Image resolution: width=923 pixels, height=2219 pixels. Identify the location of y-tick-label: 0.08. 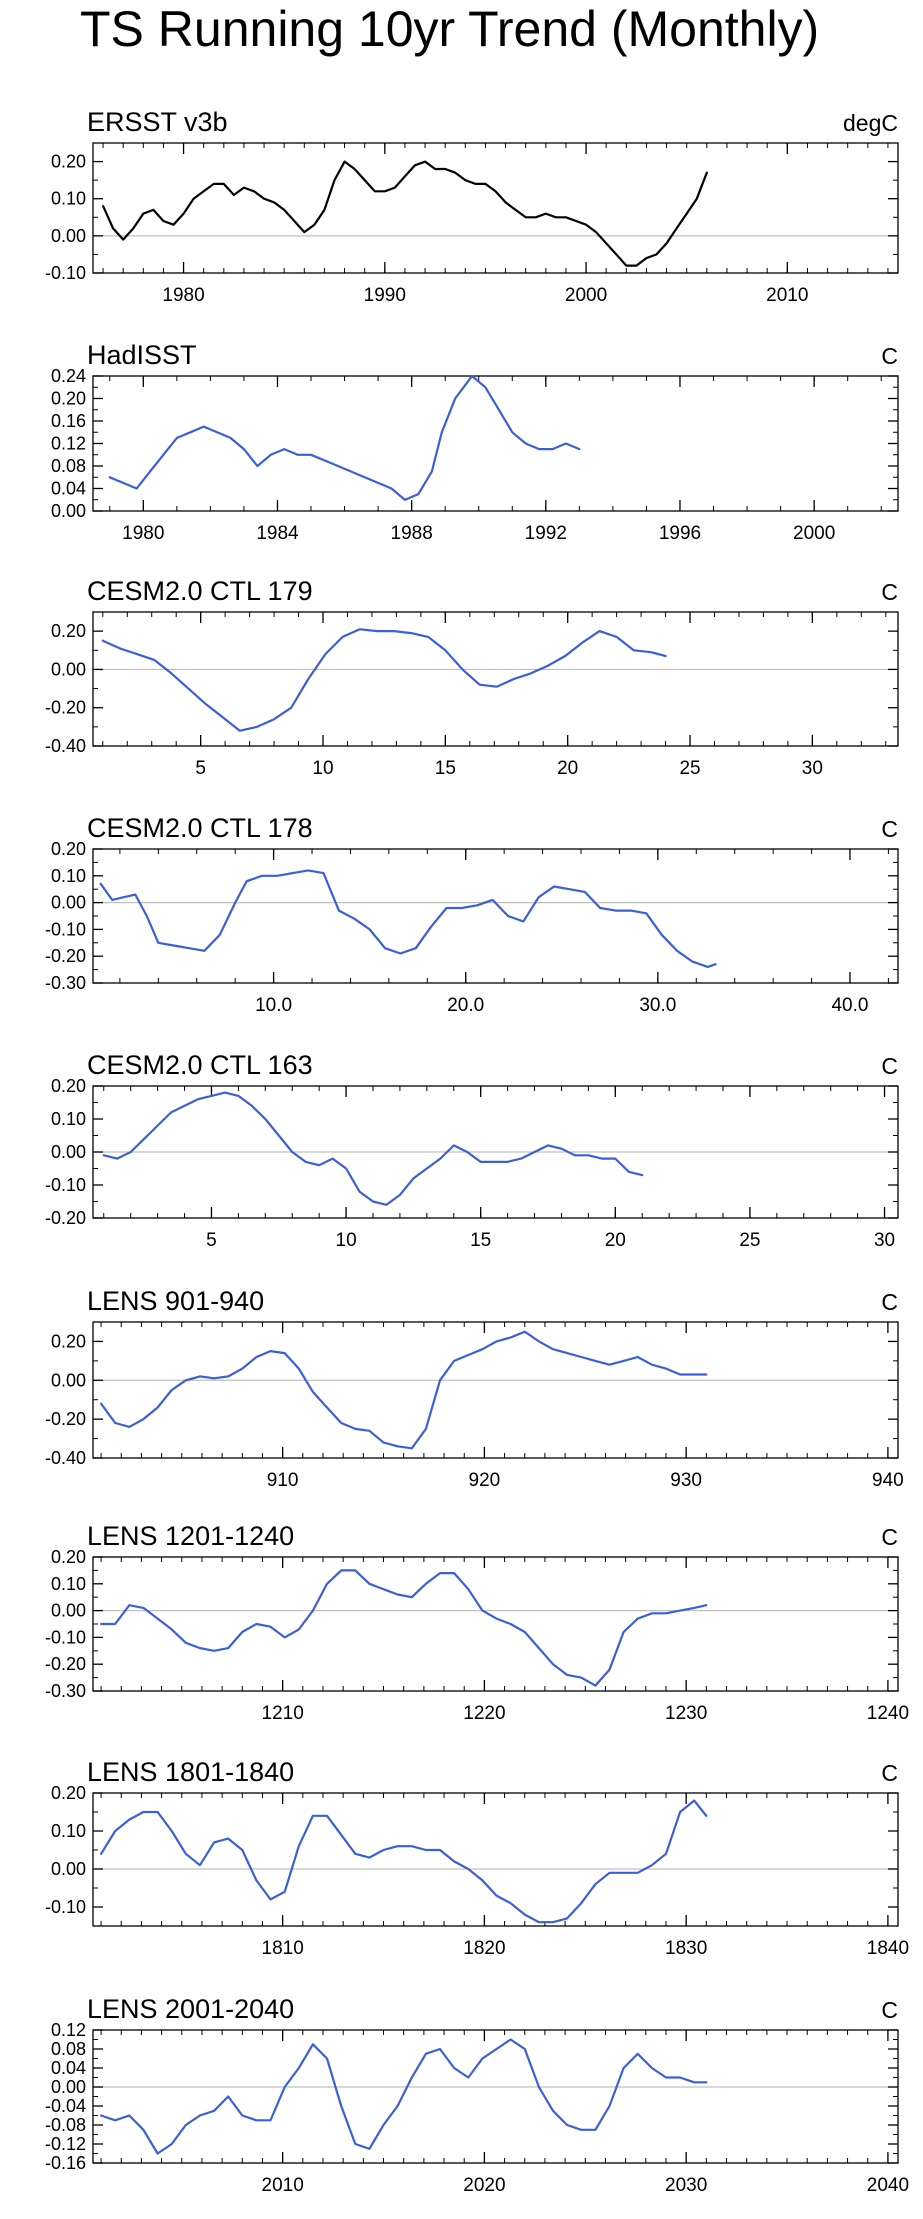
(68, 466).